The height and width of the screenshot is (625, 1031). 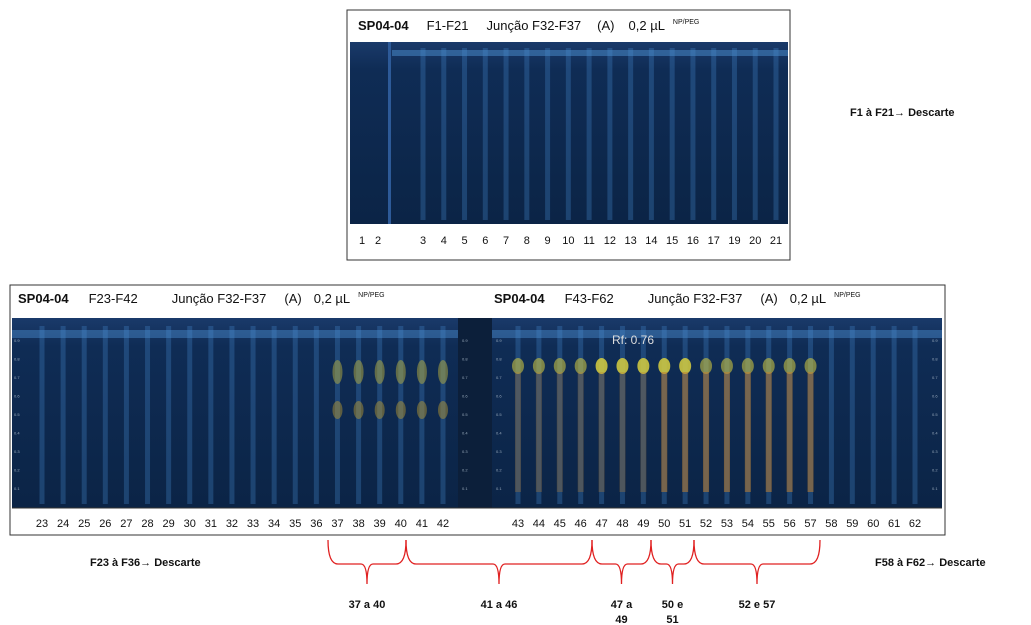 What do you see at coordinates (380, 524) in the screenshot?
I see `lane-label: 39` at bounding box center [380, 524].